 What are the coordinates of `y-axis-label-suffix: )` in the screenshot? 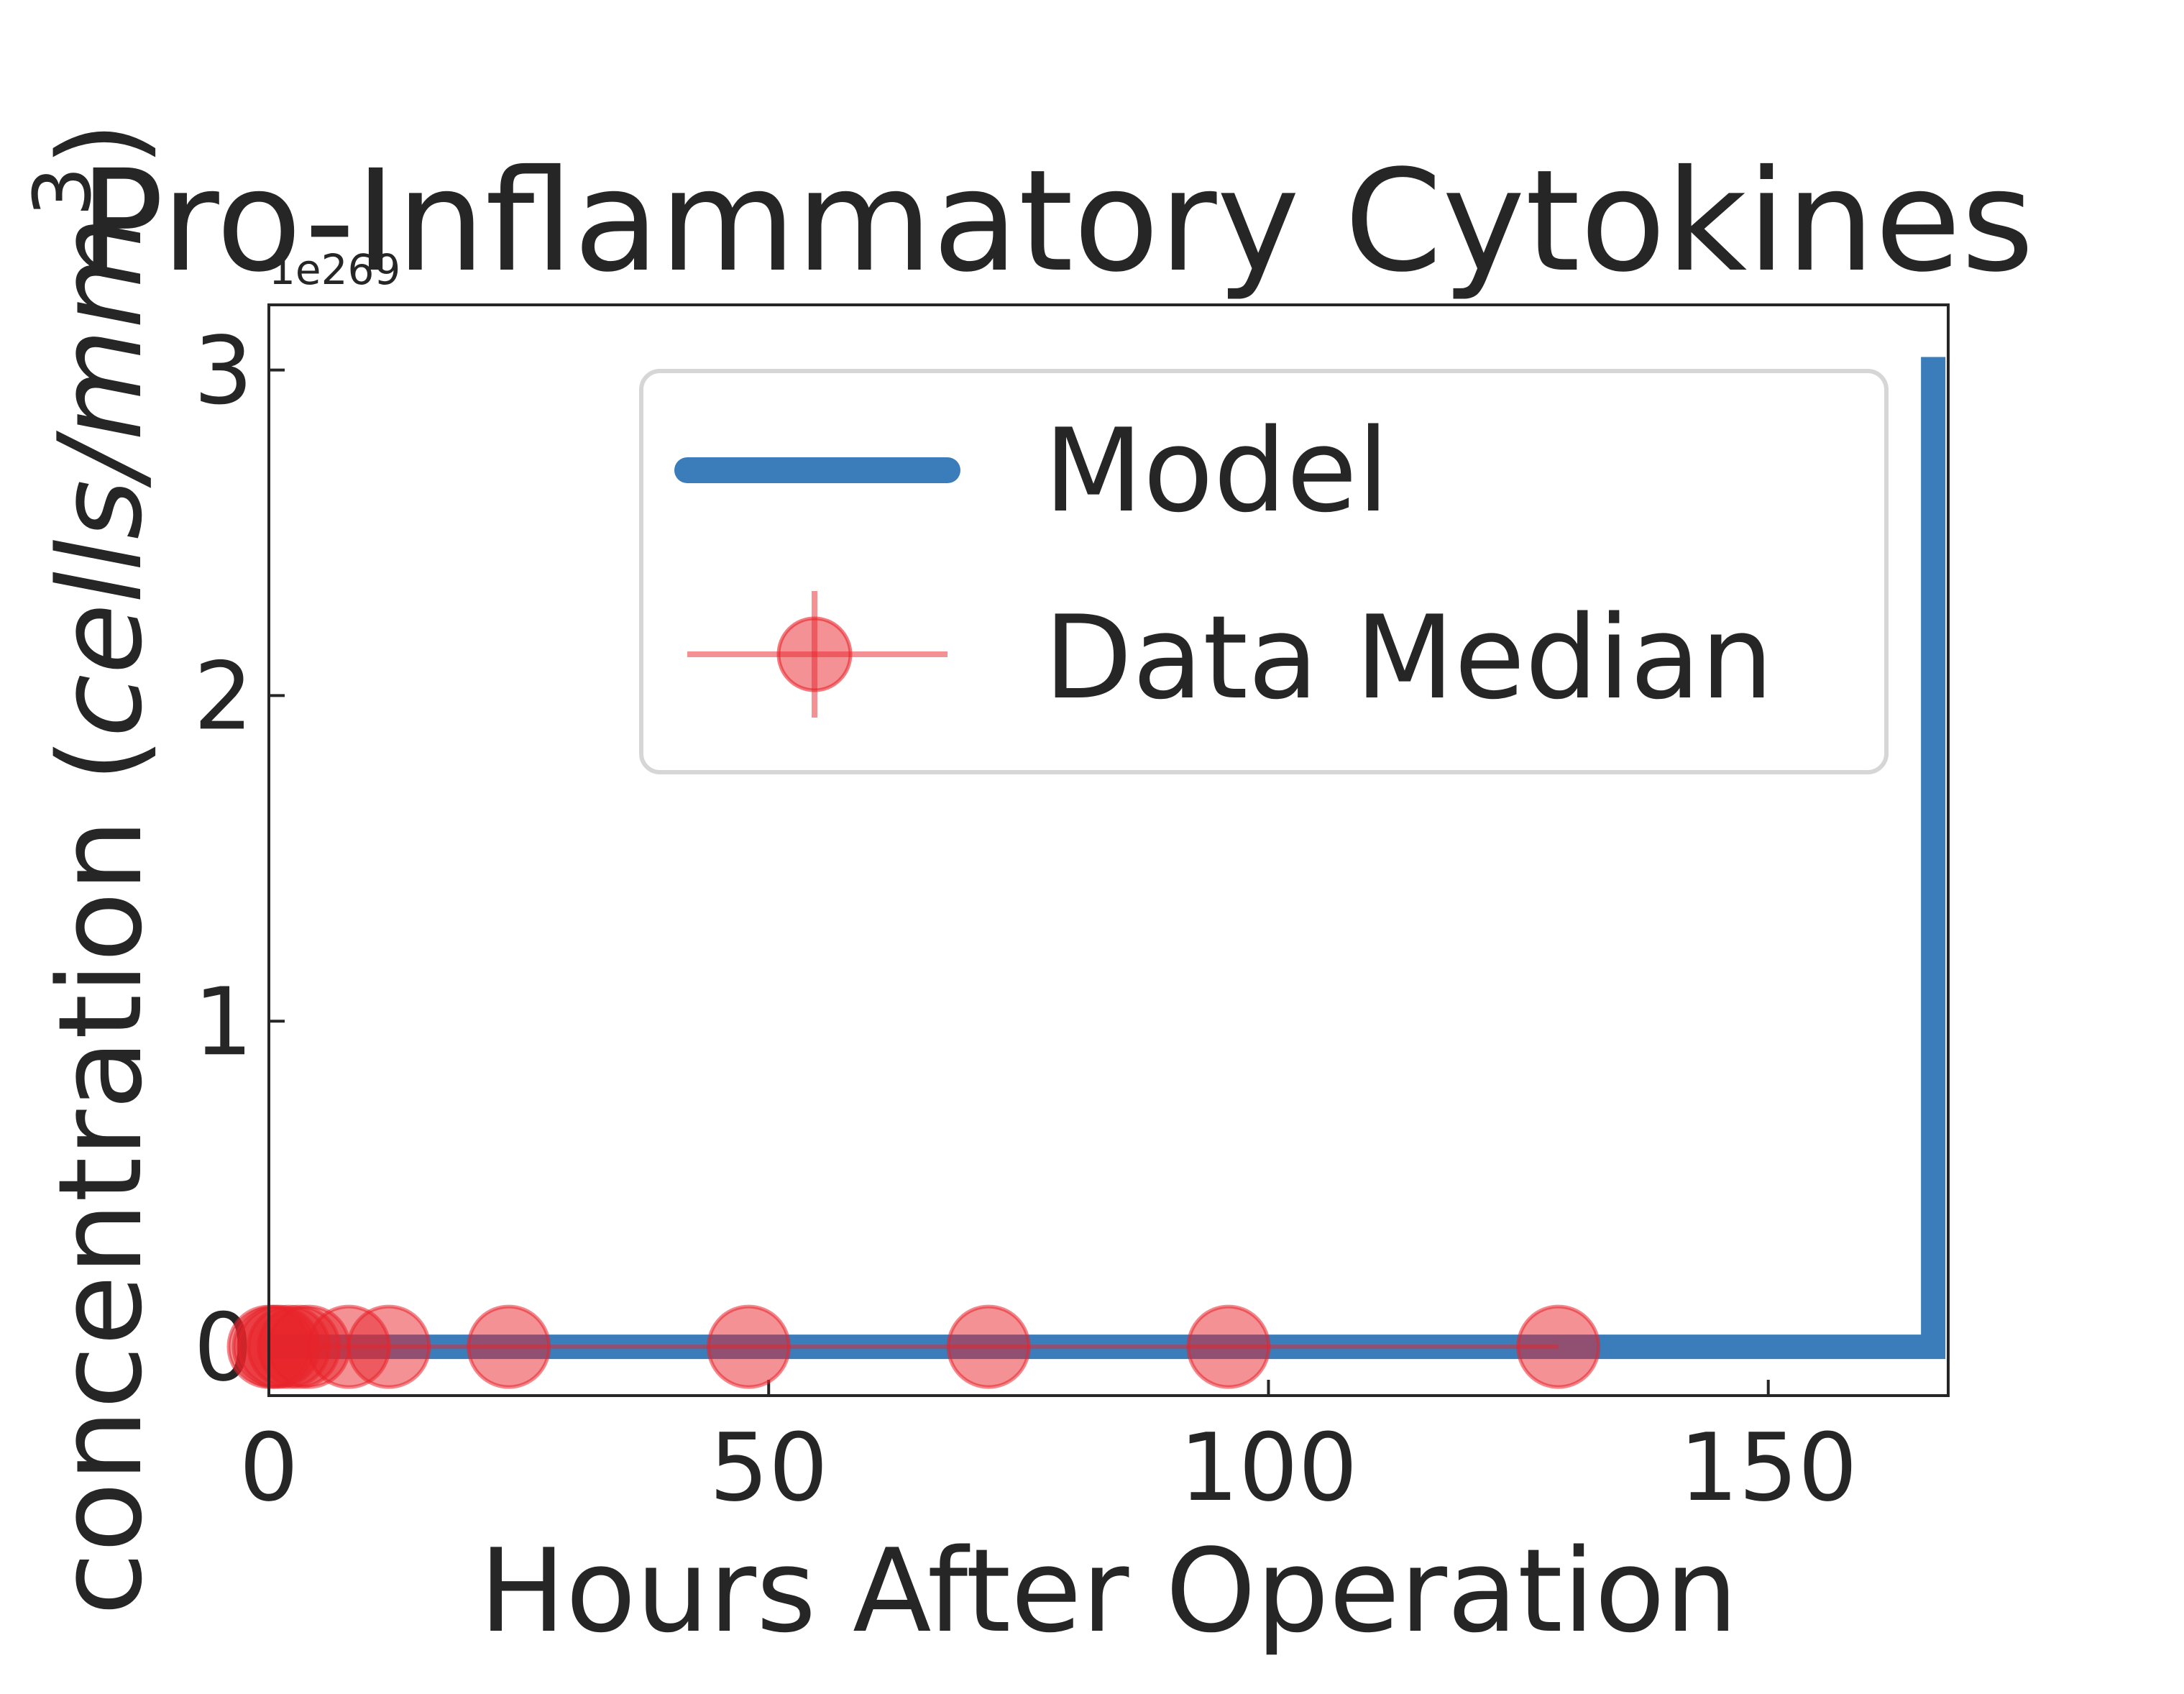 It's located at (100, 144).